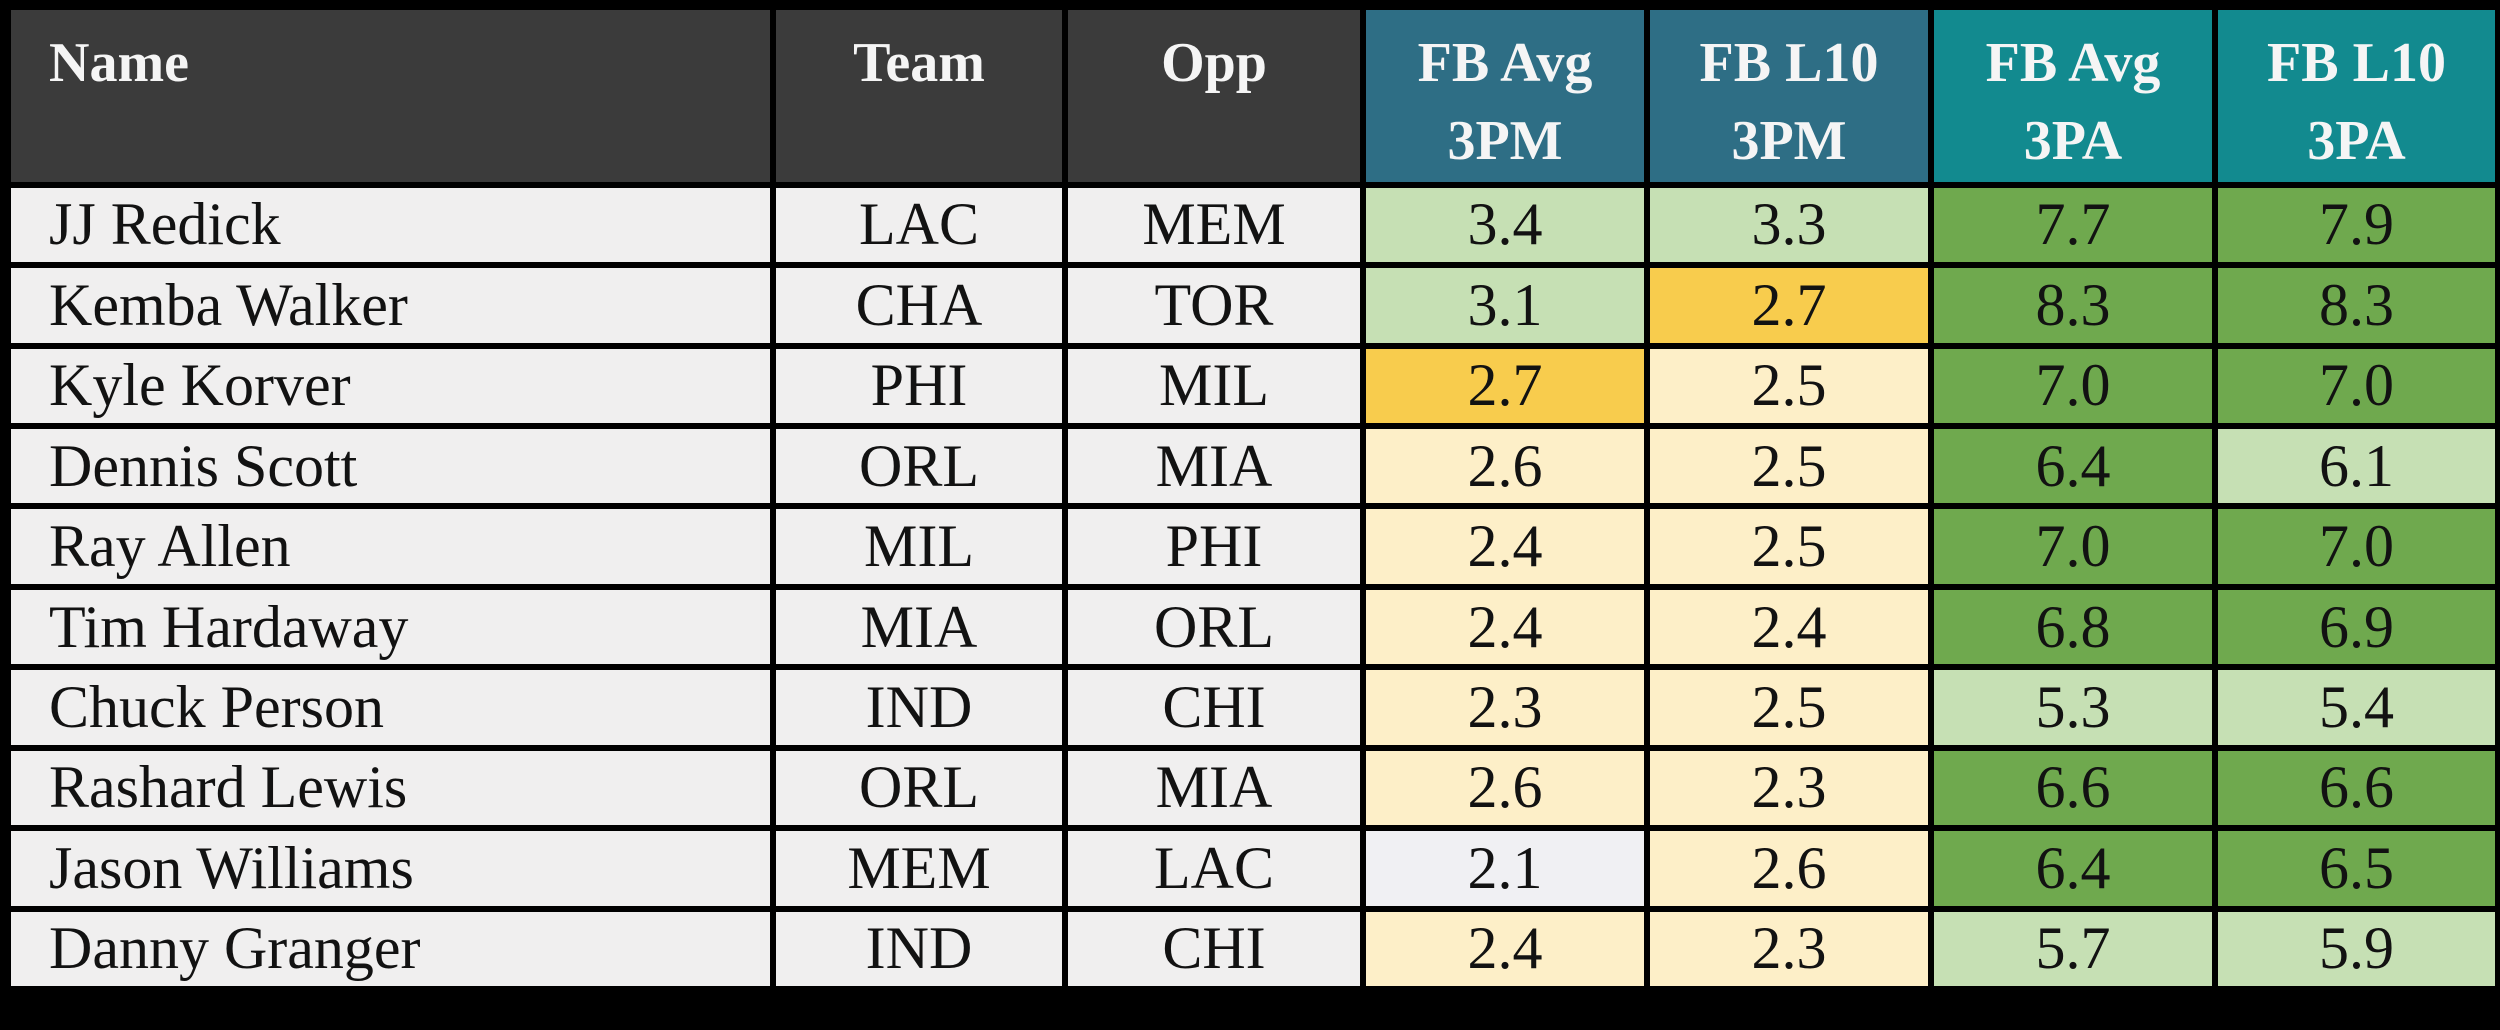 The image size is (2500, 1030). What do you see at coordinates (2356, 627) in the screenshot?
I see `stat-cell-fb-l10-3pa: 6.9` at bounding box center [2356, 627].